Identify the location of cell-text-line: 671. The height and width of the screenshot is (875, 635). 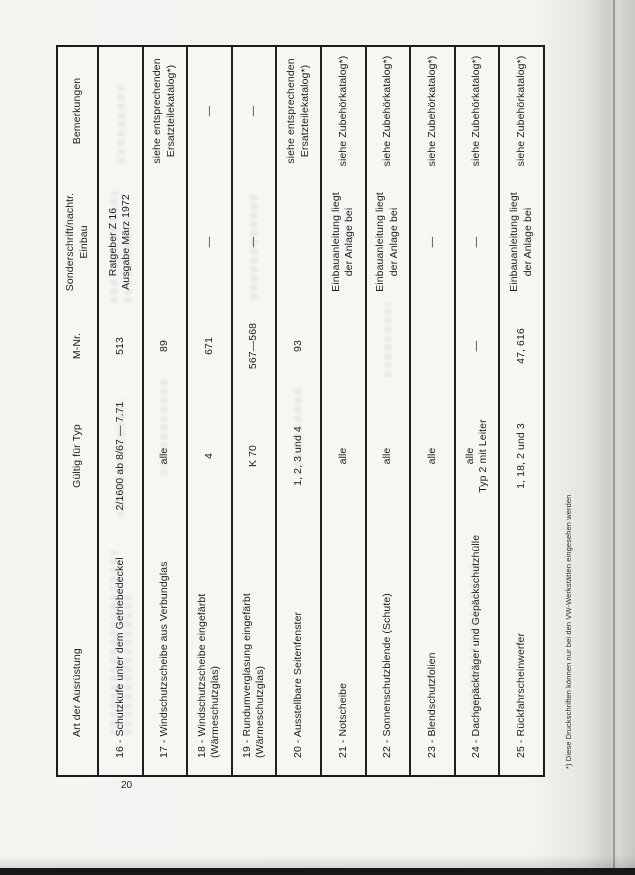
(208, 346).